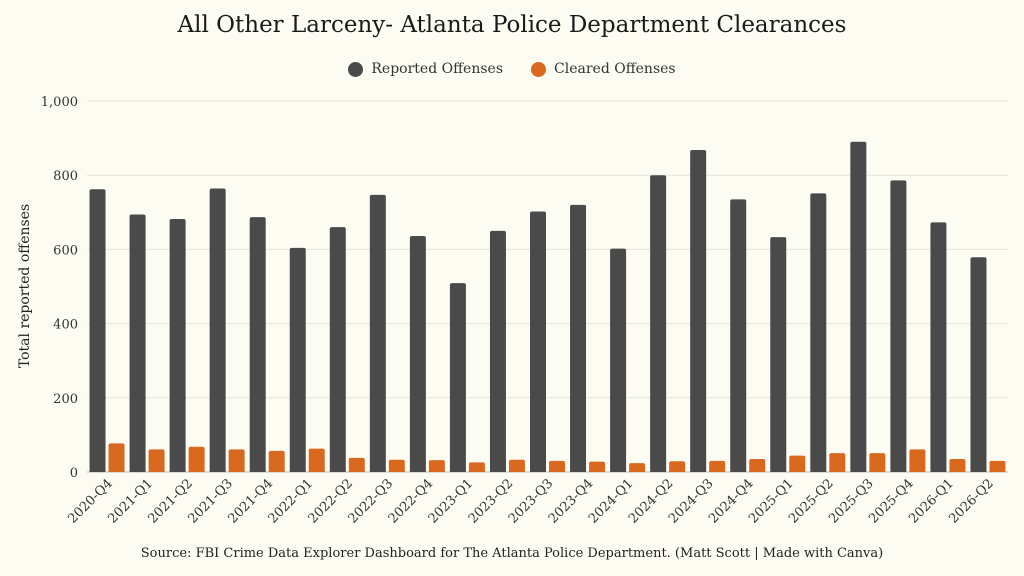 This screenshot has height=576, width=1024. What do you see at coordinates (512, 69) in the screenshot?
I see `legend: Reported Offenses Cleared Offenses` at bounding box center [512, 69].